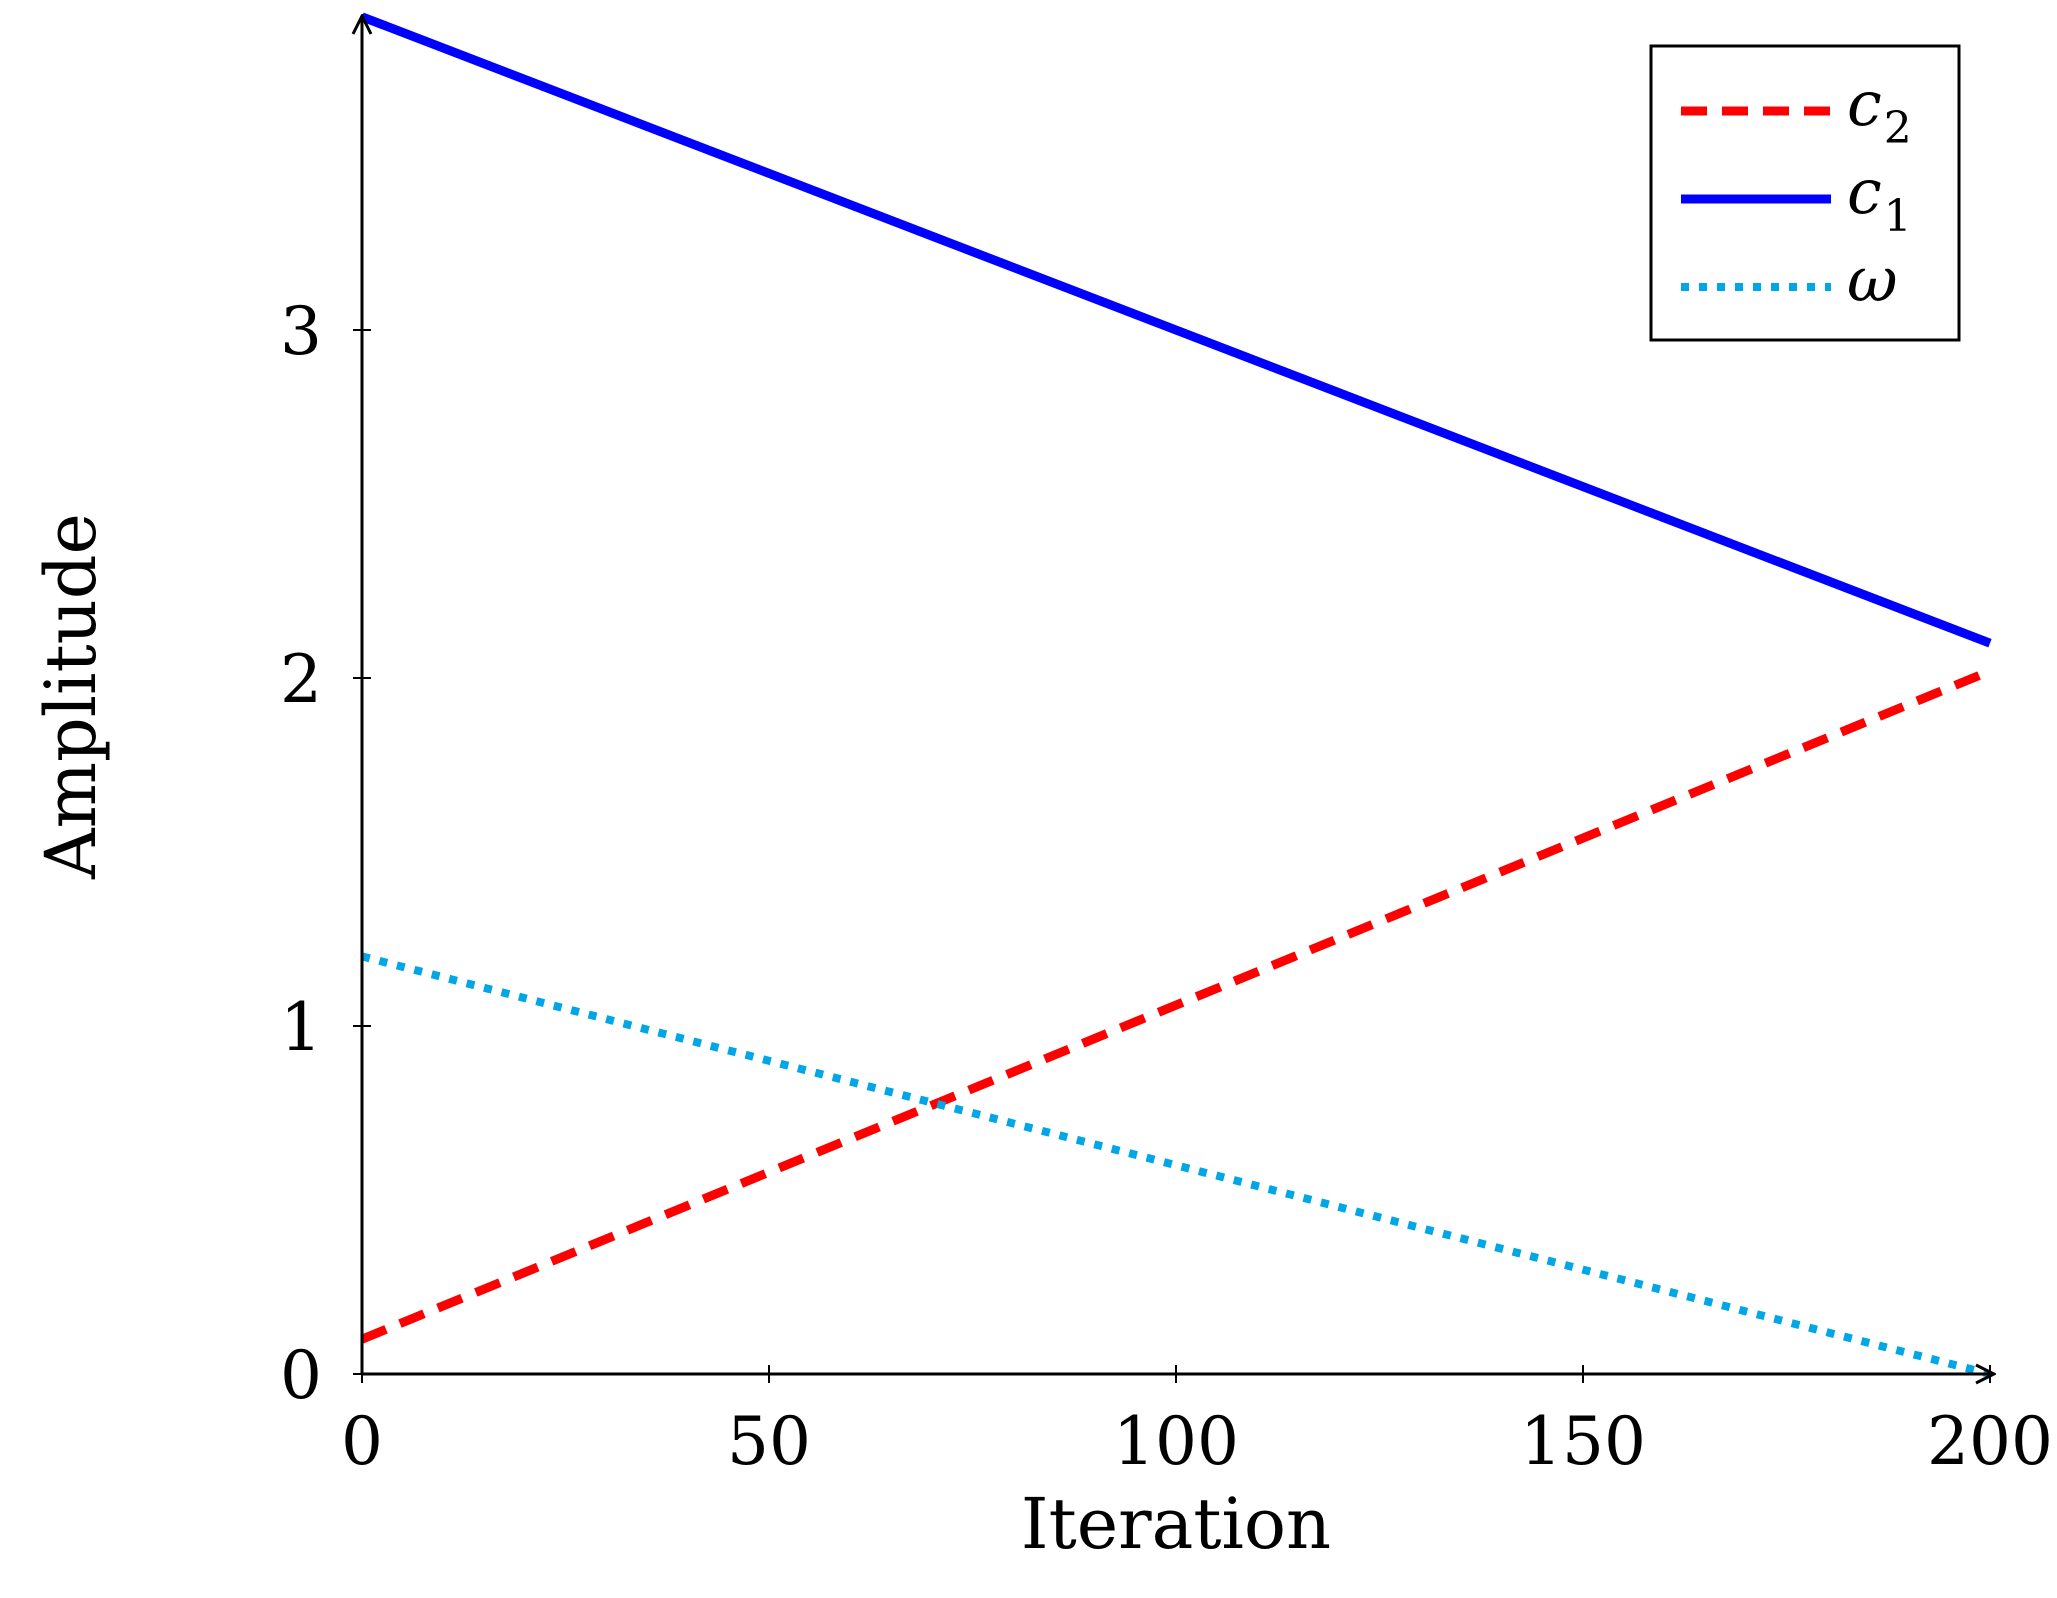 The image size is (2057, 1598). What do you see at coordinates (1898, 128) in the screenshot?
I see `legend-label-subscript: 2` at bounding box center [1898, 128].